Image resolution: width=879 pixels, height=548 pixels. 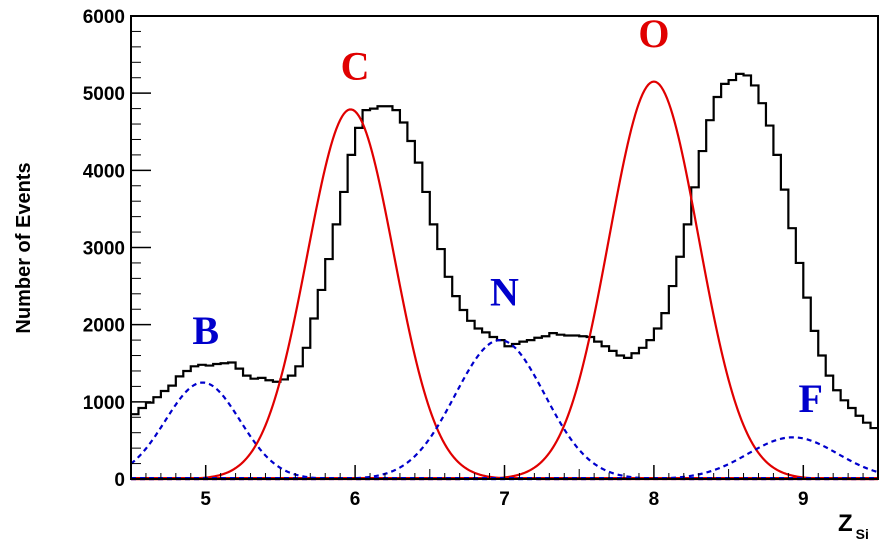 What do you see at coordinates (504, 499) in the screenshot?
I see `x-tick-label: 7` at bounding box center [504, 499].